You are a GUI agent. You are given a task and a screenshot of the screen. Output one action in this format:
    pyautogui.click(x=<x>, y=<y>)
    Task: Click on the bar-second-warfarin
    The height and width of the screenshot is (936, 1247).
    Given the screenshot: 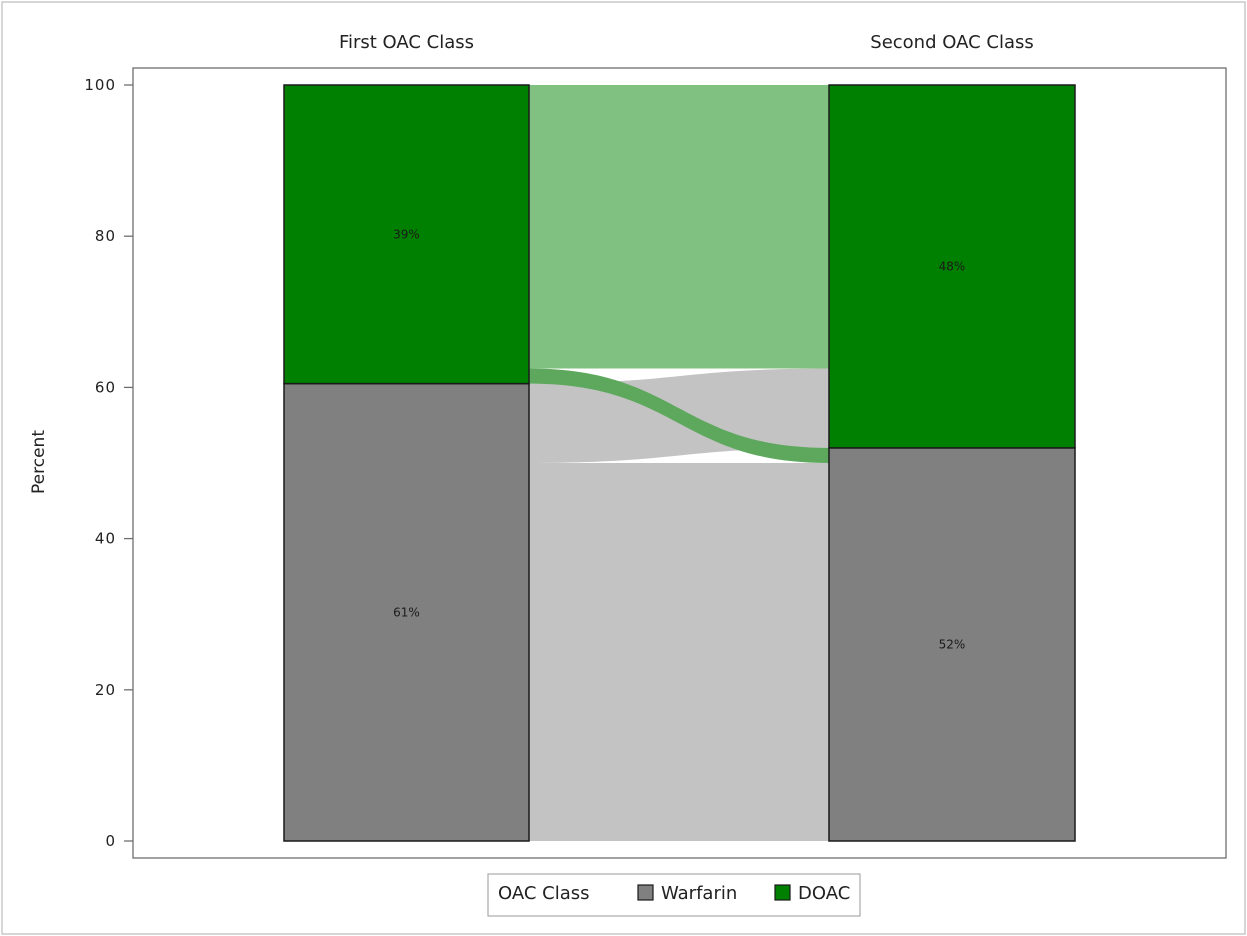 What is the action you would take?
    pyautogui.click(x=952, y=644)
    